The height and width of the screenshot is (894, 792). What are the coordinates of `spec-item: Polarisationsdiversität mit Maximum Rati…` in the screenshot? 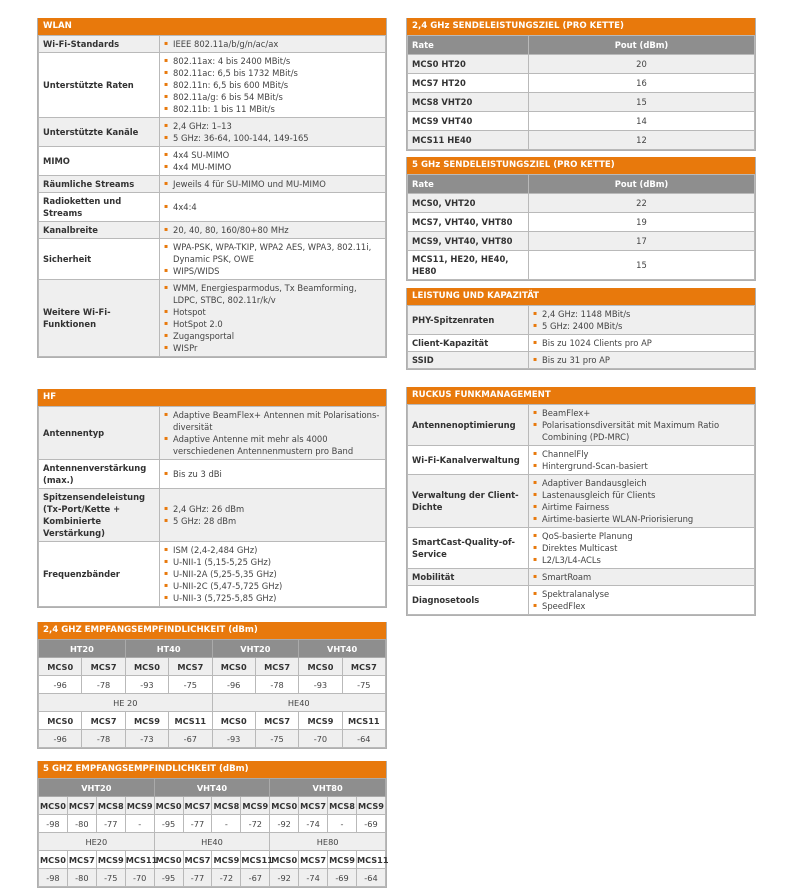 It's located at (641, 431).